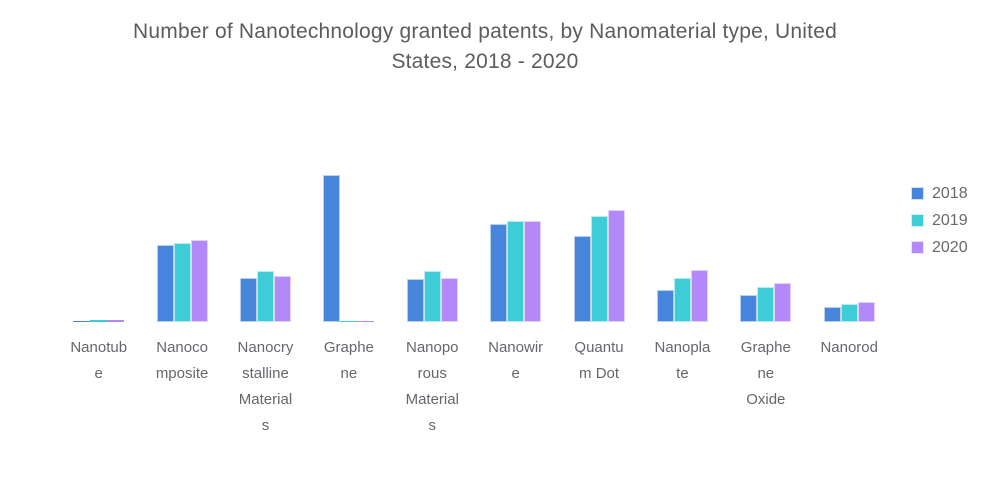 The height and width of the screenshot is (504, 1000). I want to click on category-group-graphene, so click(348, 209).